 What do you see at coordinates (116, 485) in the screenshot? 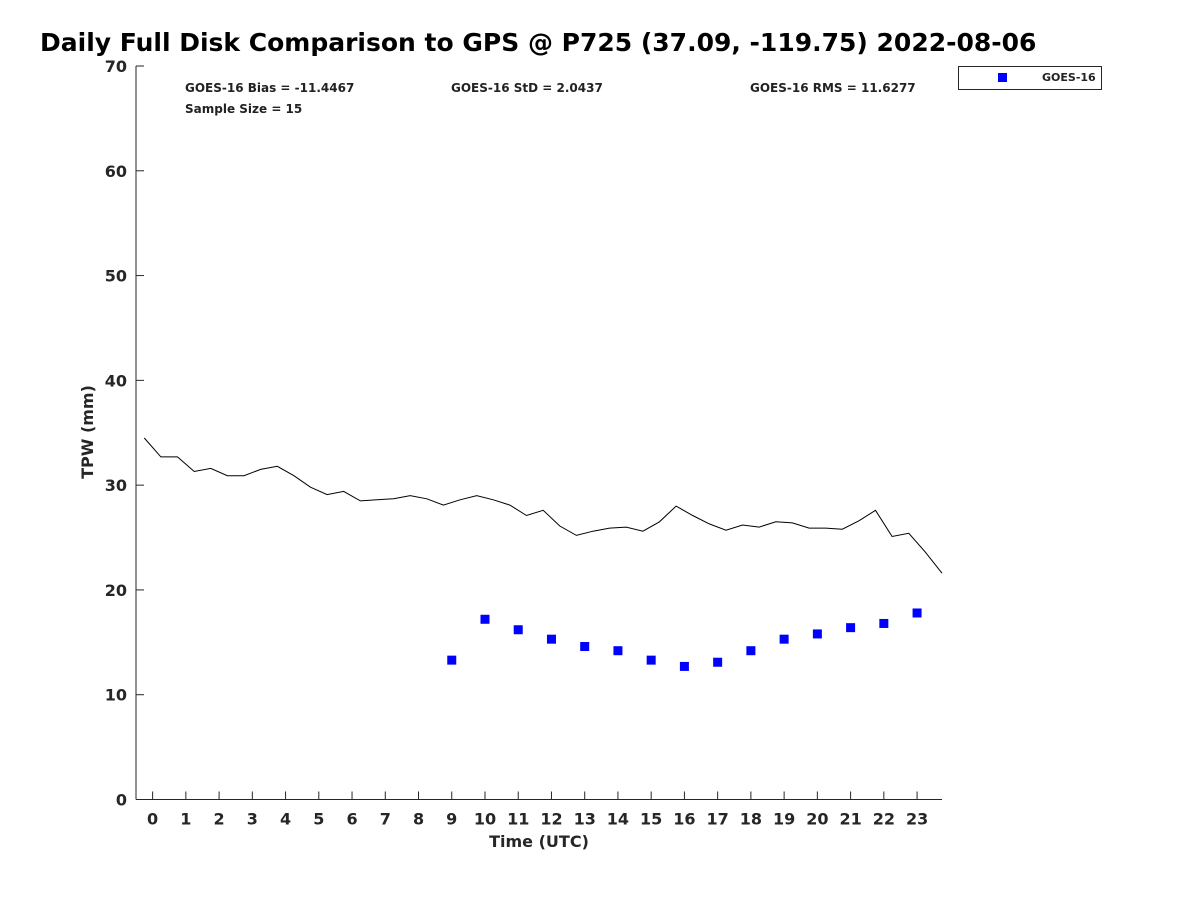
I see `y-tick-label: 30` at bounding box center [116, 485].